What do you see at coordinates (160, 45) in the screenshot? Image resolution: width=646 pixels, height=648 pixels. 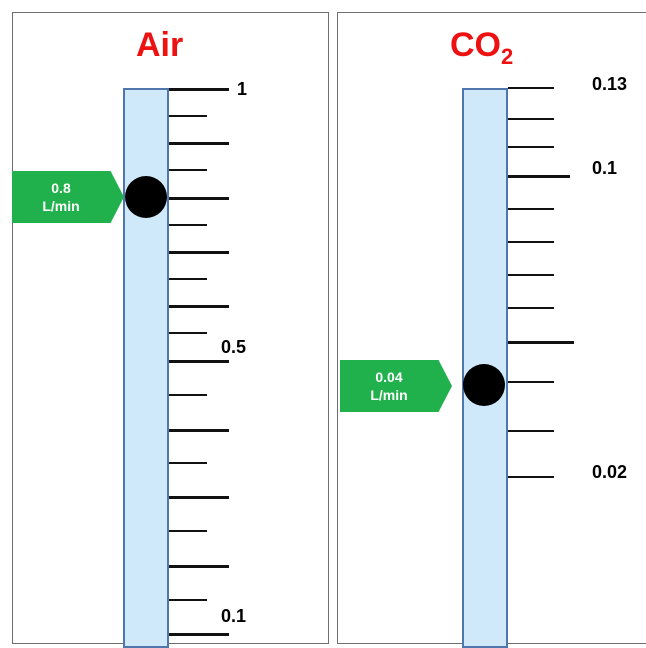 I see `air-title: Air` at bounding box center [160, 45].